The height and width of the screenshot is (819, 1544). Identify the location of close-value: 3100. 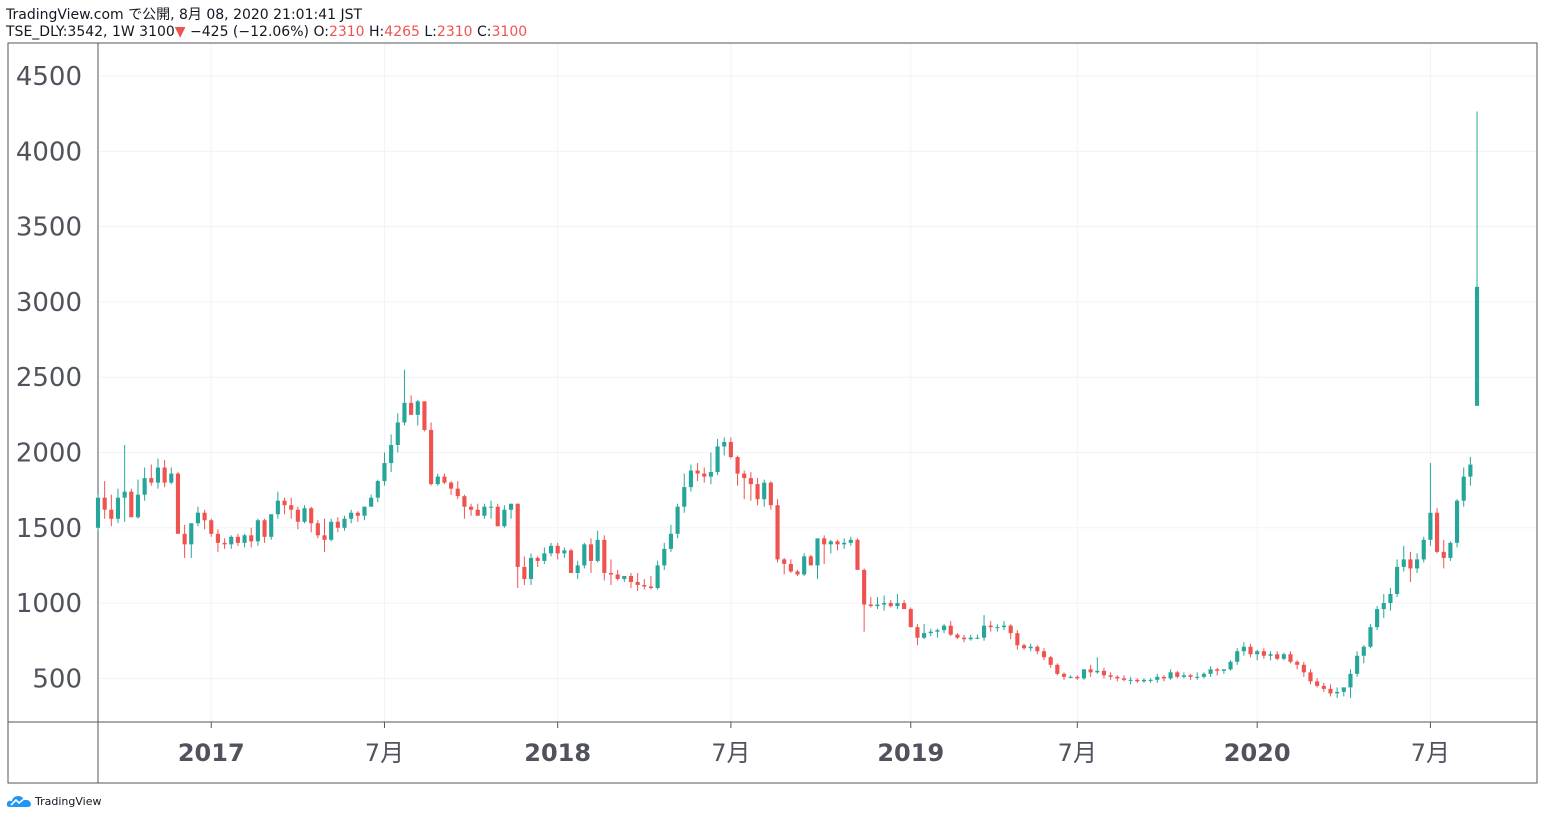
(509, 32).